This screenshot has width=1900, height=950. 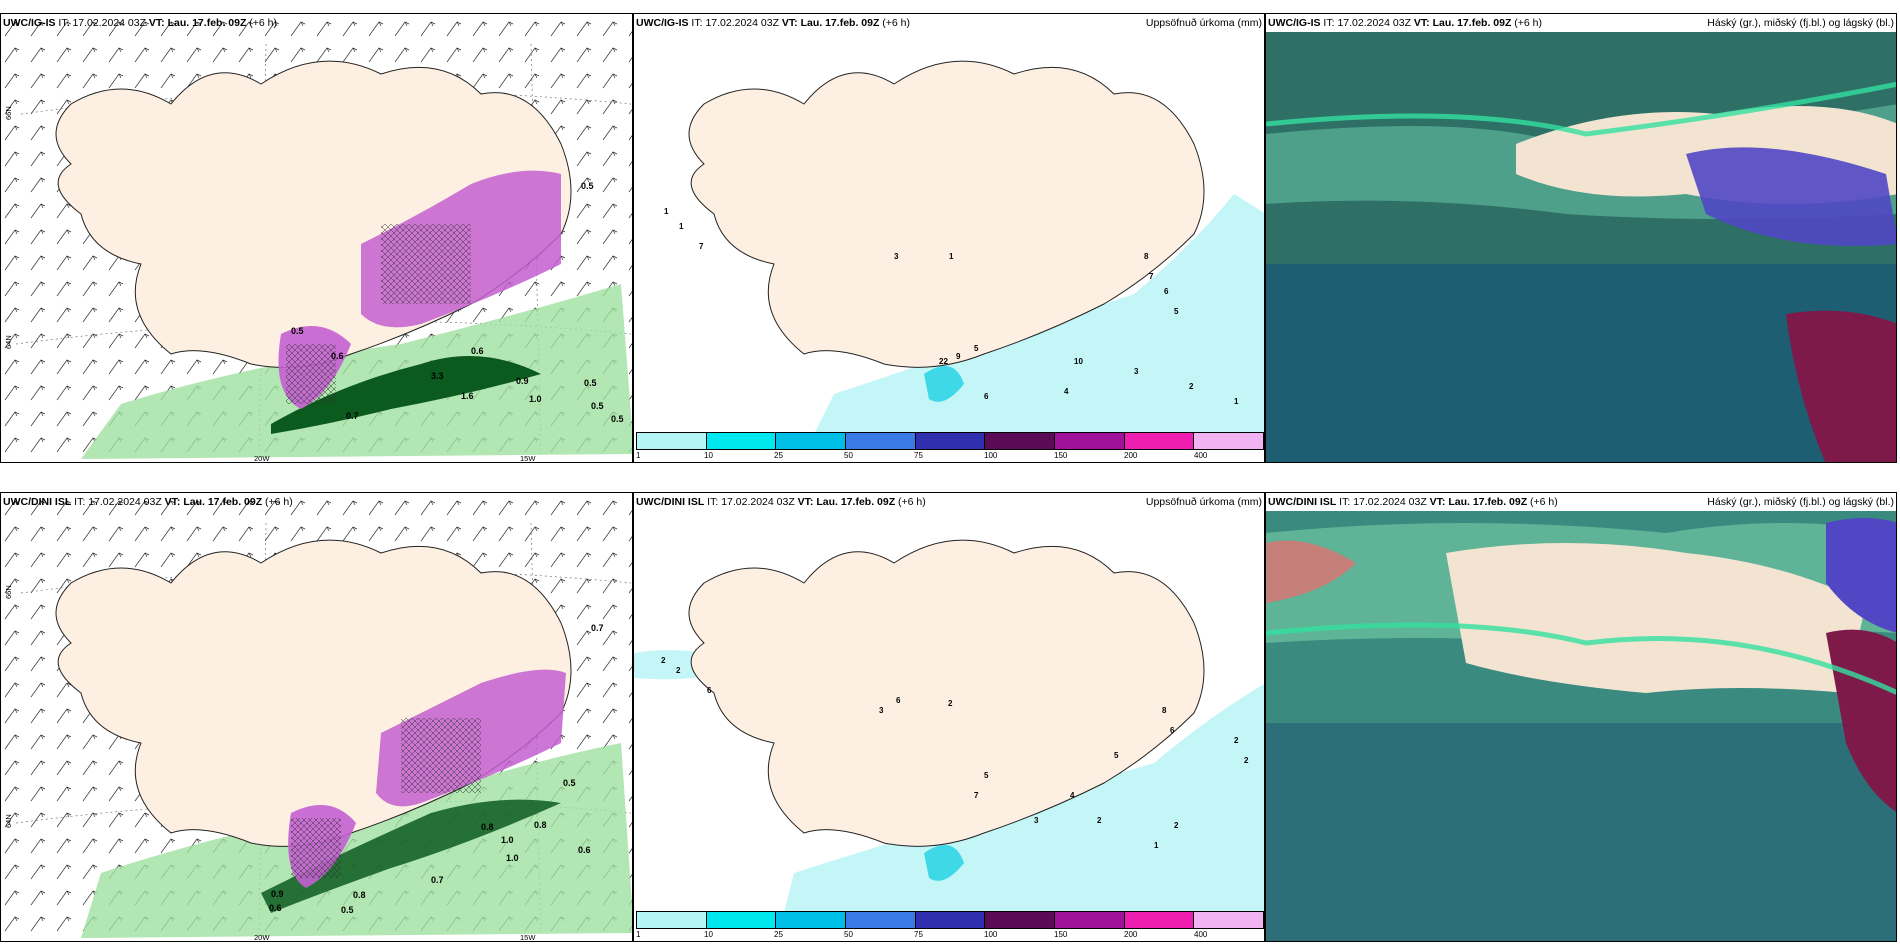 What do you see at coordinates (406, 395) in the screenshot?
I see `dark-green-snow-area` at bounding box center [406, 395].